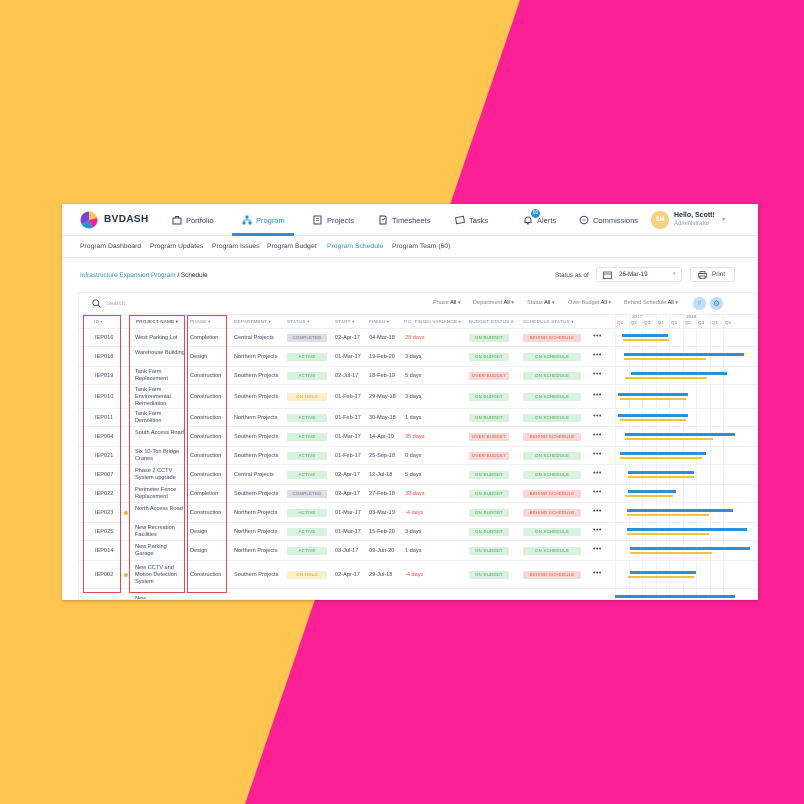 The height and width of the screenshot is (804, 804). What do you see at coordinates (347, 550) in the screenshot?
I see `cell-start: 03-Jul-17` at bounding box center [347, 550].